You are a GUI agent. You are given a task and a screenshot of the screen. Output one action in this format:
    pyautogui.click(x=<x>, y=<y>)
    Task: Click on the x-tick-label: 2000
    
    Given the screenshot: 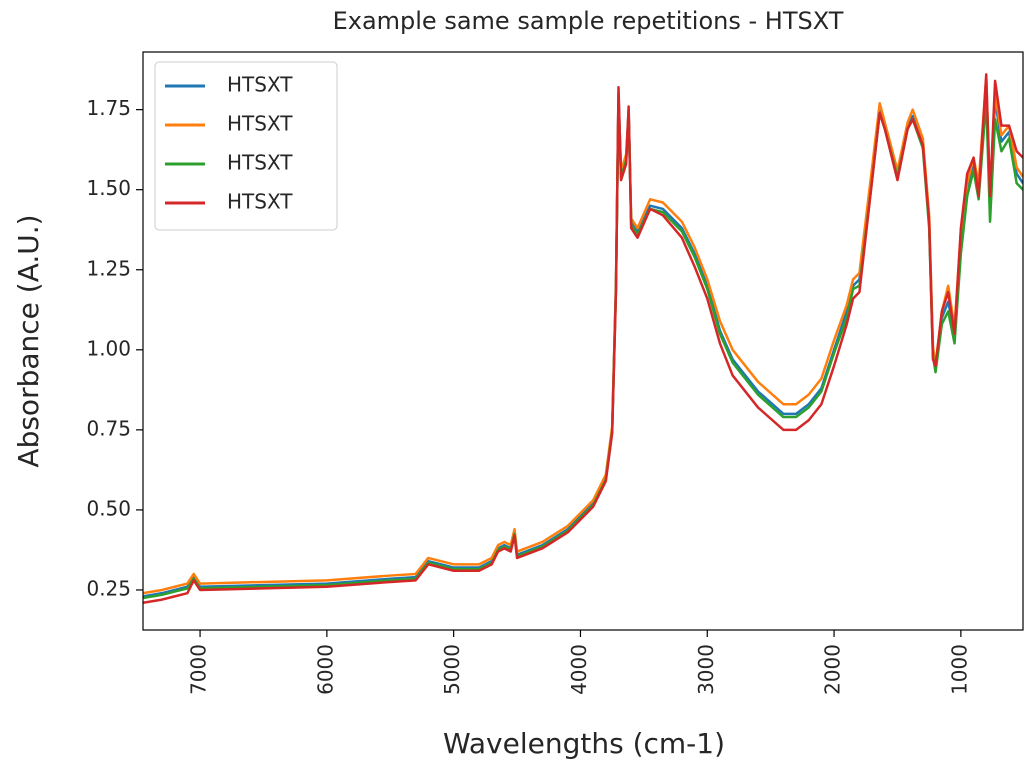 What is the action you would take?
    pyautogui.click(x=833, y=669)
    